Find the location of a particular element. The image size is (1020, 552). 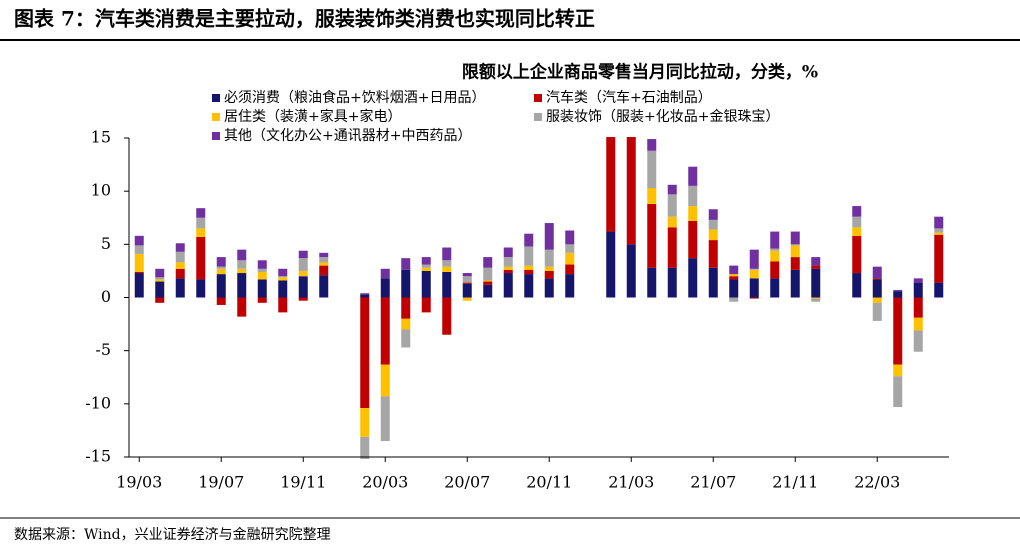

y-tick-label: 0 is located at coordinates (106, 296).